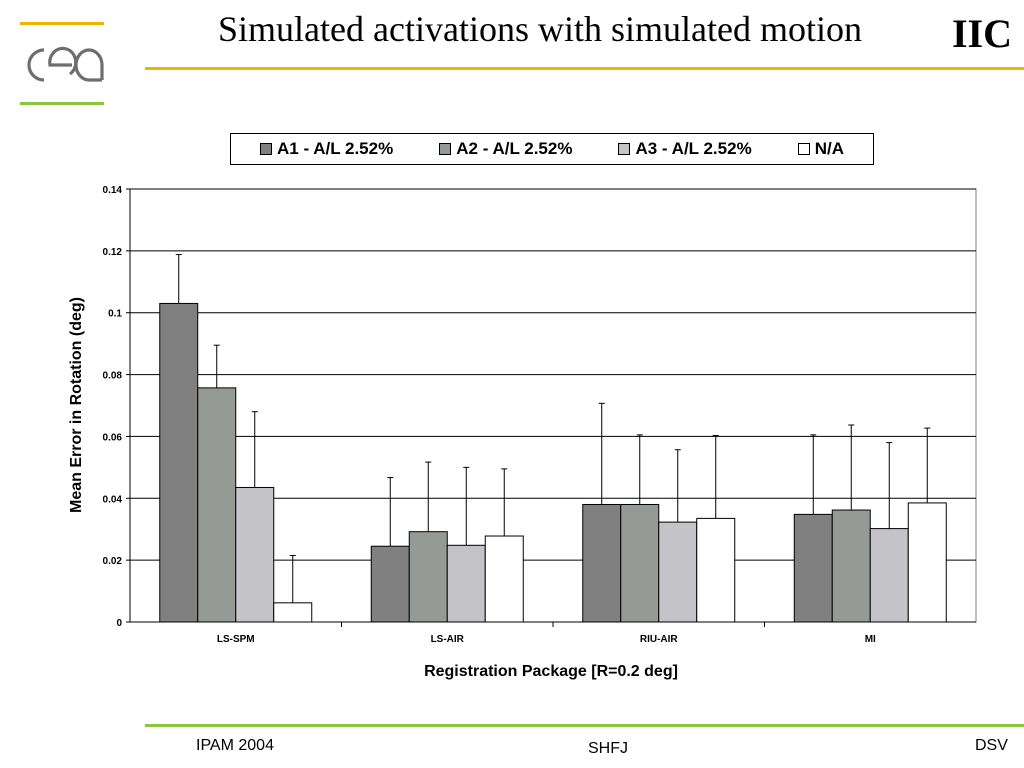 This screenshot has height=768, width=1024. I want to click on y-axis-title: Mean Error in Rotation (deg), so click(76, 405).